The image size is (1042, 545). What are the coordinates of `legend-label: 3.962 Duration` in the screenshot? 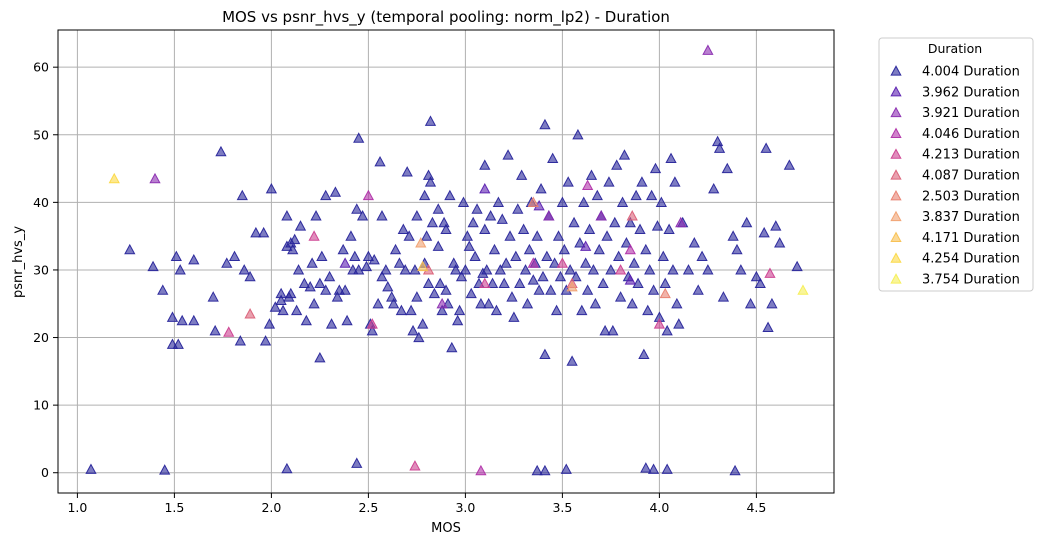 It's located at (971, 92).